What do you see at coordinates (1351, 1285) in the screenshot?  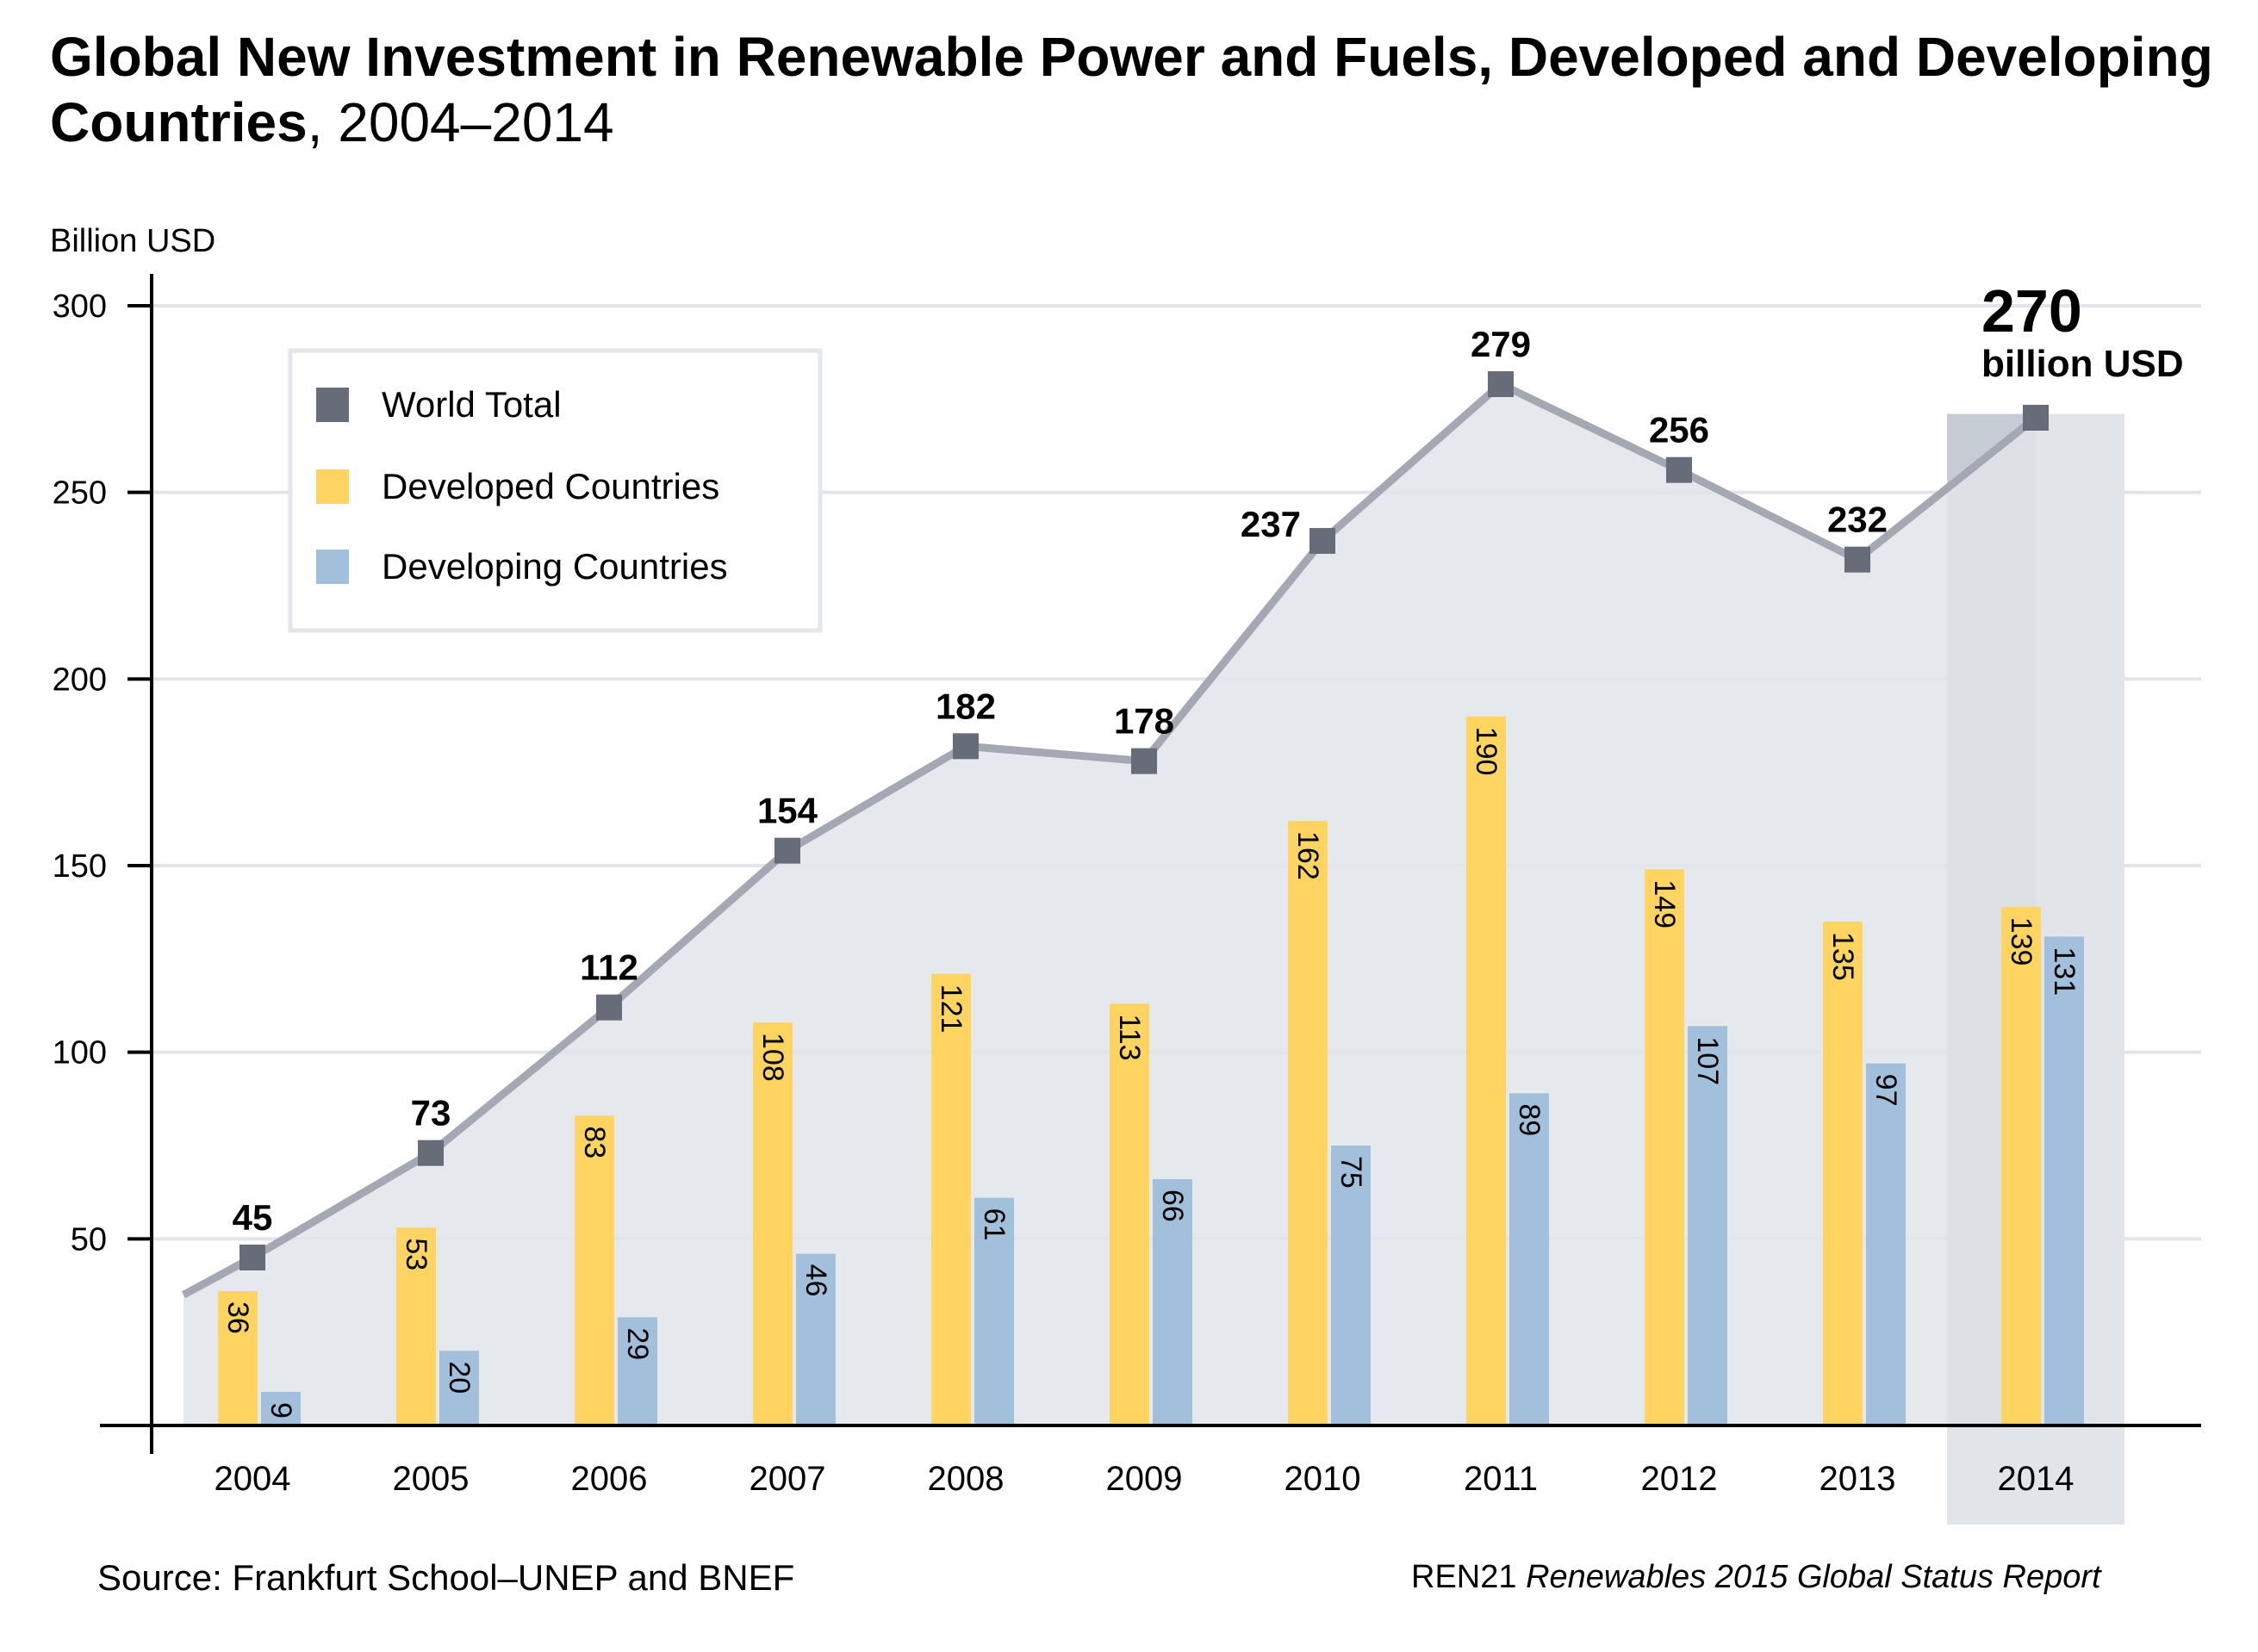 I see `bar-developing-2010` at bounding box center [1351, 1285].